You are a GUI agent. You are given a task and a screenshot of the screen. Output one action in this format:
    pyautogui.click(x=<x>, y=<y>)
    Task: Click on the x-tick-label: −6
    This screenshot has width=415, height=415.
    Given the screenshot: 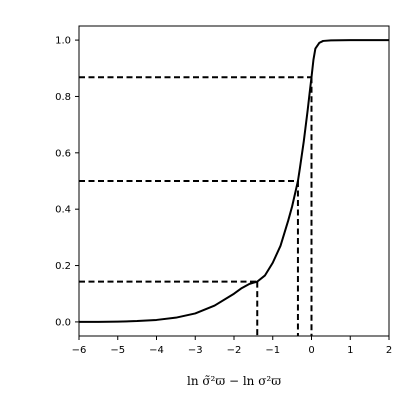 What is the action you would take?
    pyautogui.click(x=79, y=350)
    